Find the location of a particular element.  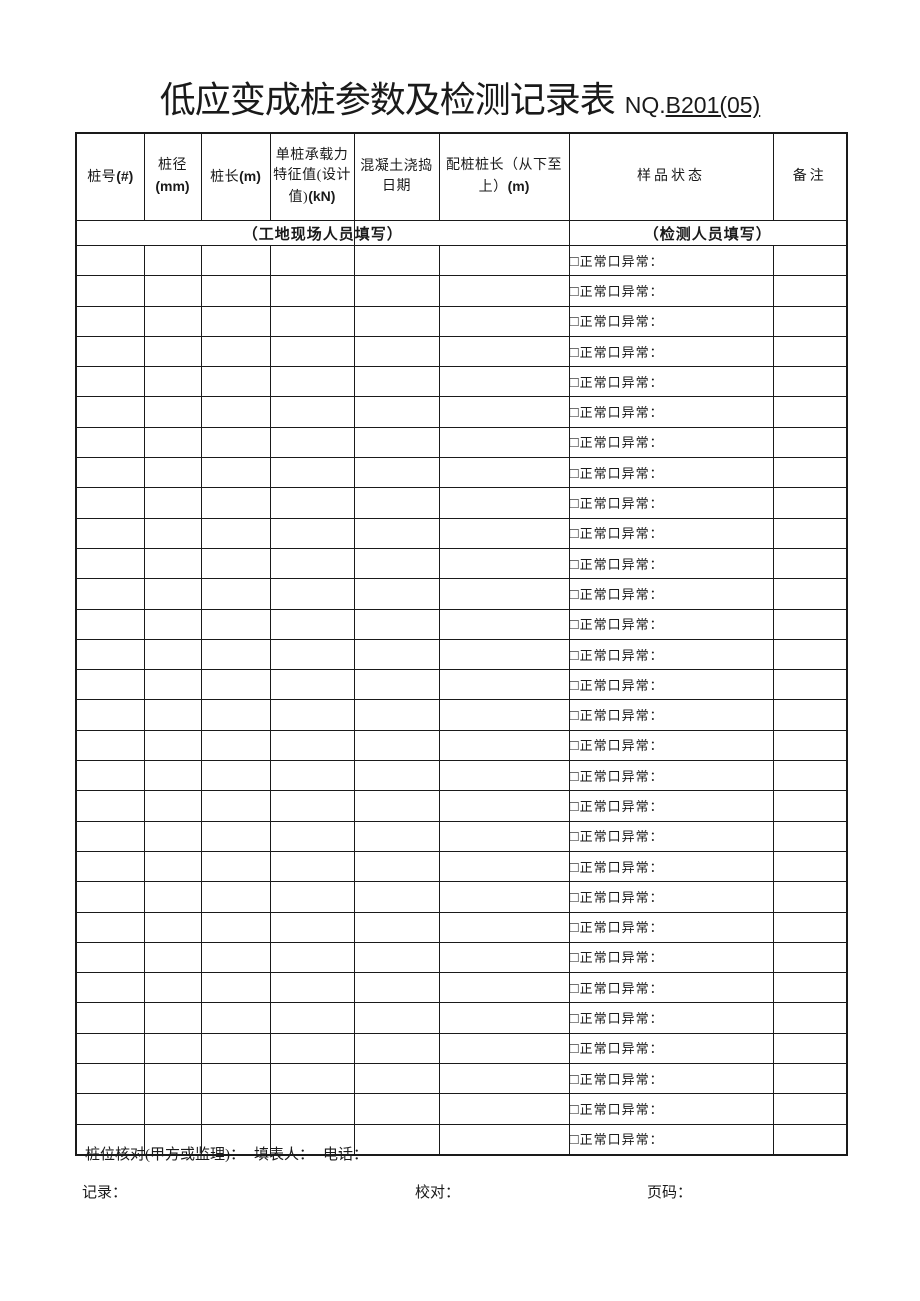

footer-record-line: 记录： 校对： 页码： is located at coordinates (460, 1194).